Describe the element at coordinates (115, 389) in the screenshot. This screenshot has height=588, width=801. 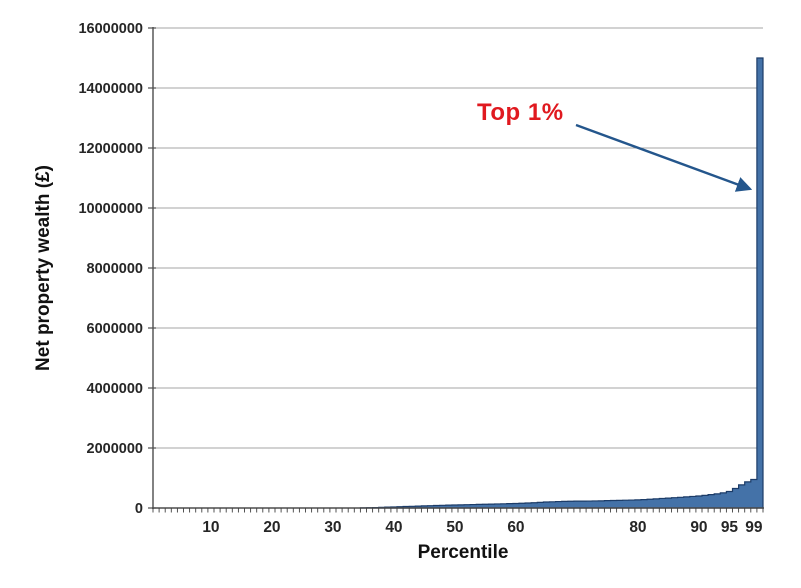
I see `y-tick-label: 4000000` at that location.